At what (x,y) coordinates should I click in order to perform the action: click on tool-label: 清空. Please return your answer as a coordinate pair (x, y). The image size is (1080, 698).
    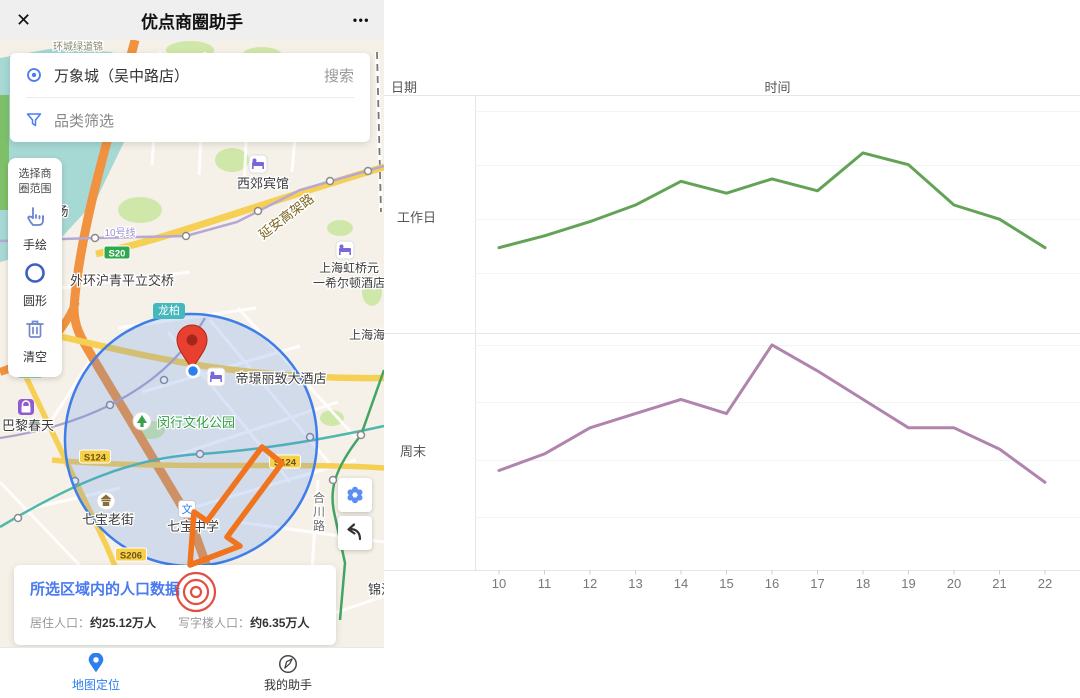
    Looking at the image, I should click on (34, 357).